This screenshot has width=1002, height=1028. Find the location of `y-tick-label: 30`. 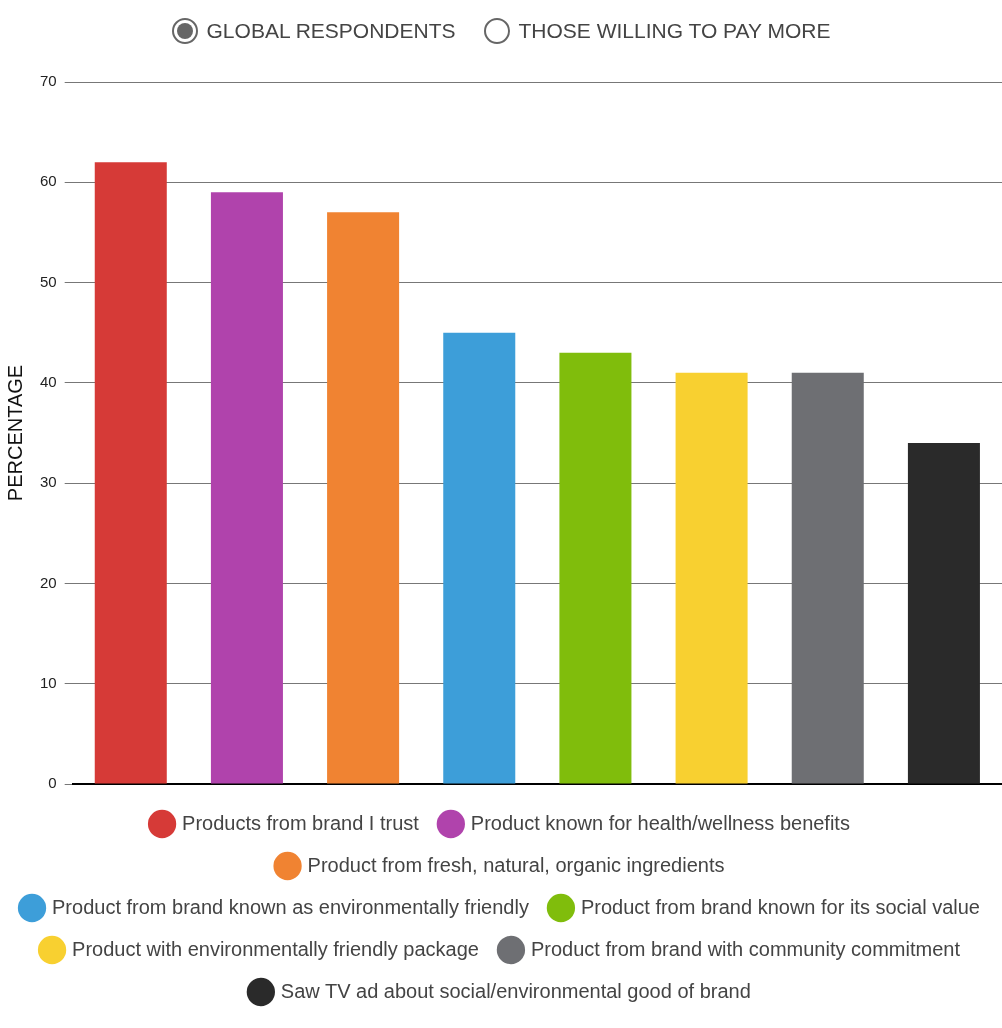

y-tick-label: 30 is located at coordinates (48, 482).